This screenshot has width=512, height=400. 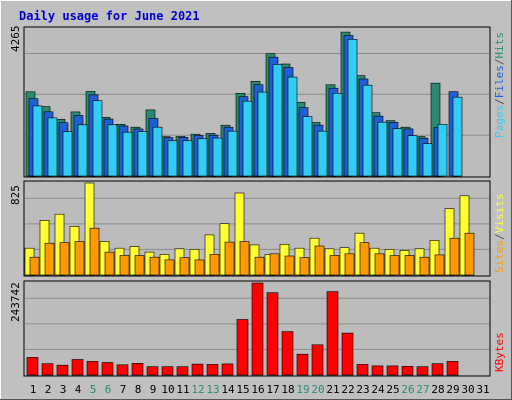 What do you see at coordinates (108, 389) in the screenshot?
I see `x-tick-label-6: 6` at bounding box center [108, 389].